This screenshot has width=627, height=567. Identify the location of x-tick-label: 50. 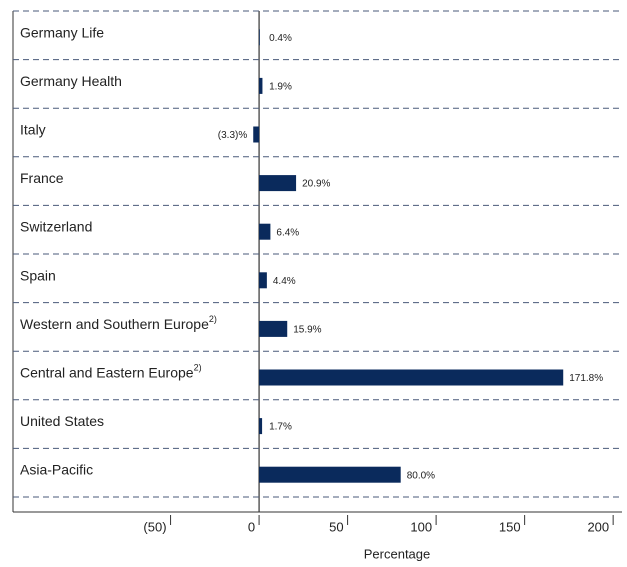
(336, 526).